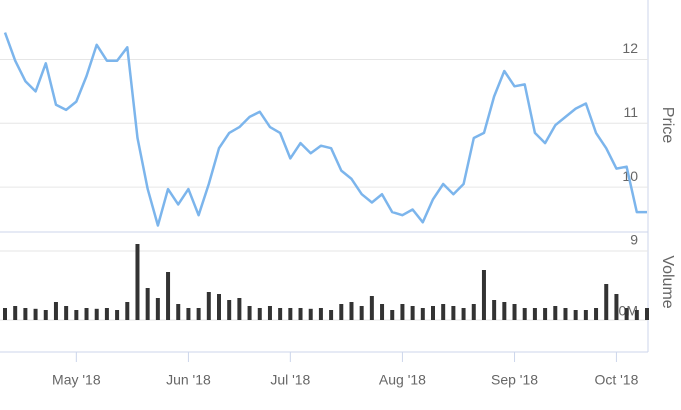 The image size is (681, 410). Describe the element at coordinates (290, 380) in the screenshot. I see `x-tick-label: Jul '18` at that location.